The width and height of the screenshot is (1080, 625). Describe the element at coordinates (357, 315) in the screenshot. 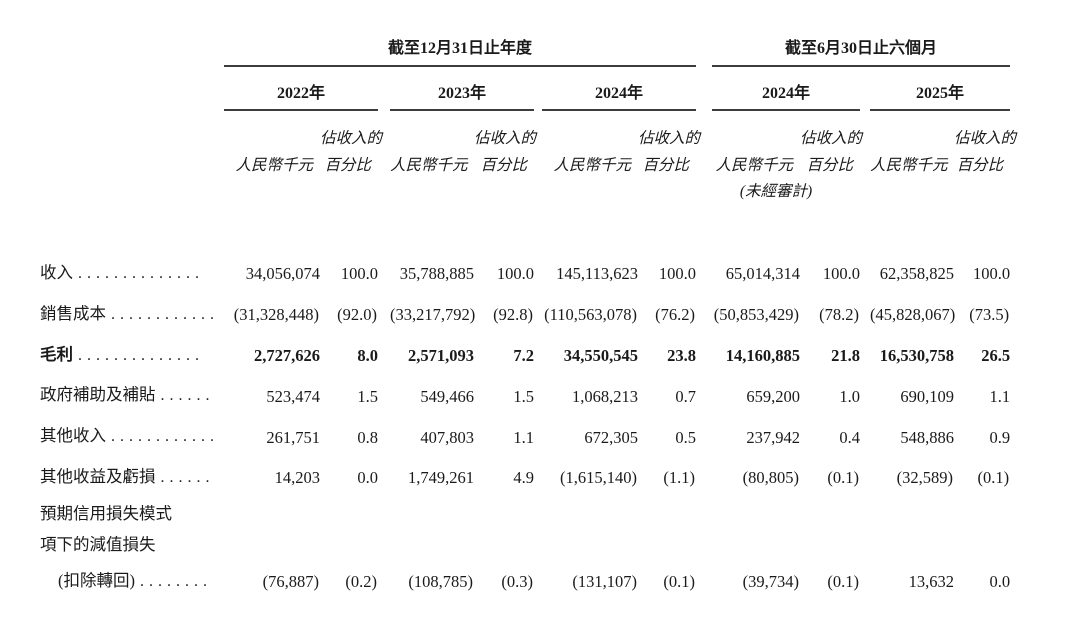

I see `cell-pct: (92.0)` at that location.